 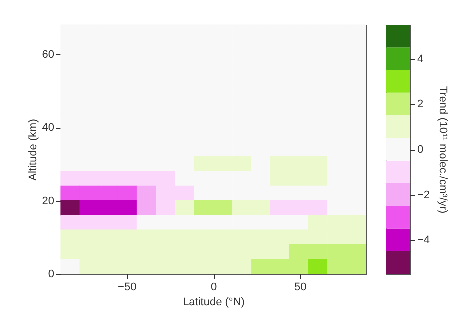 What do you see at coordinates (424, 195) in the screenshot?
I see `color-bar-label: −2` at bounding box center [424, 195].